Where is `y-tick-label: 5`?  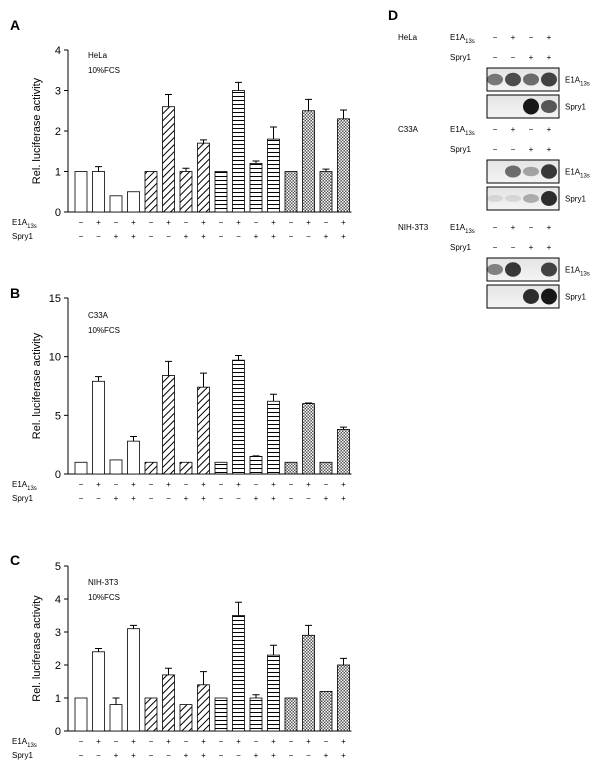
y-tick-label: 5 is located at coordinates (58, 416).